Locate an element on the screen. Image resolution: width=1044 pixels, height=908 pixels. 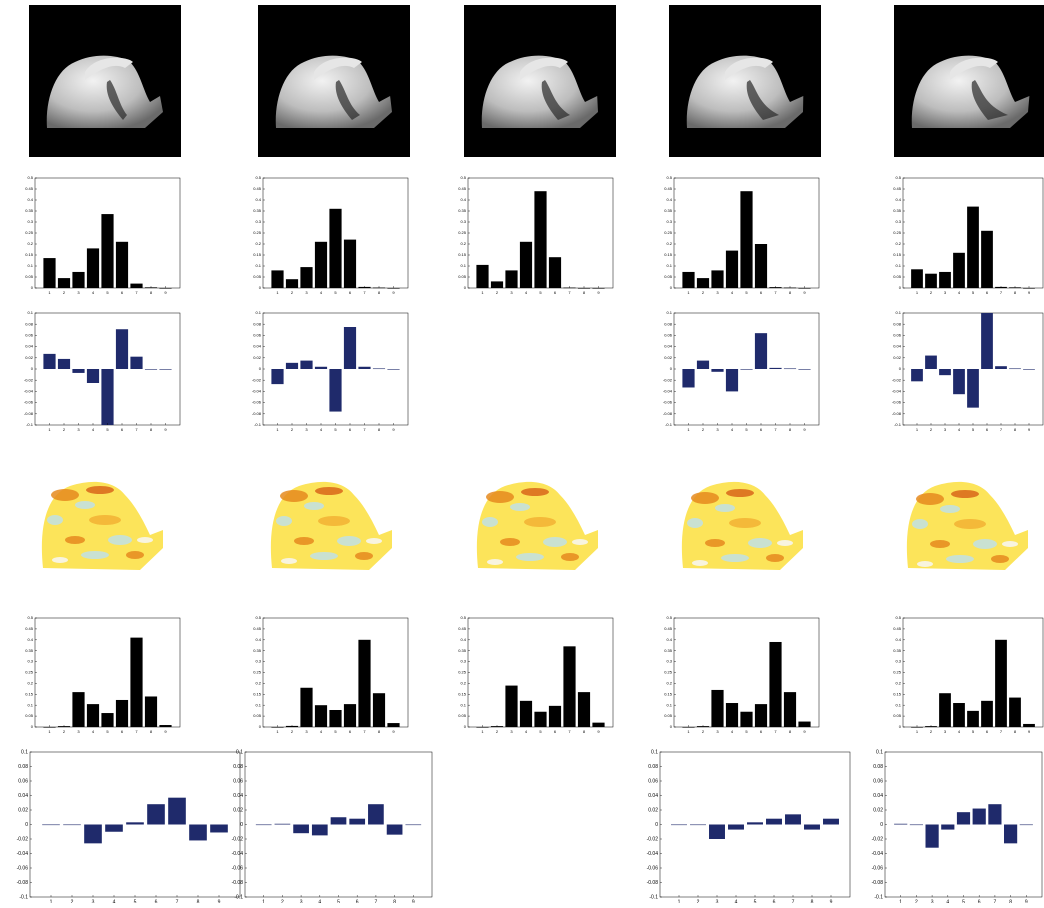
map-body is located at coordinates (331, 525).